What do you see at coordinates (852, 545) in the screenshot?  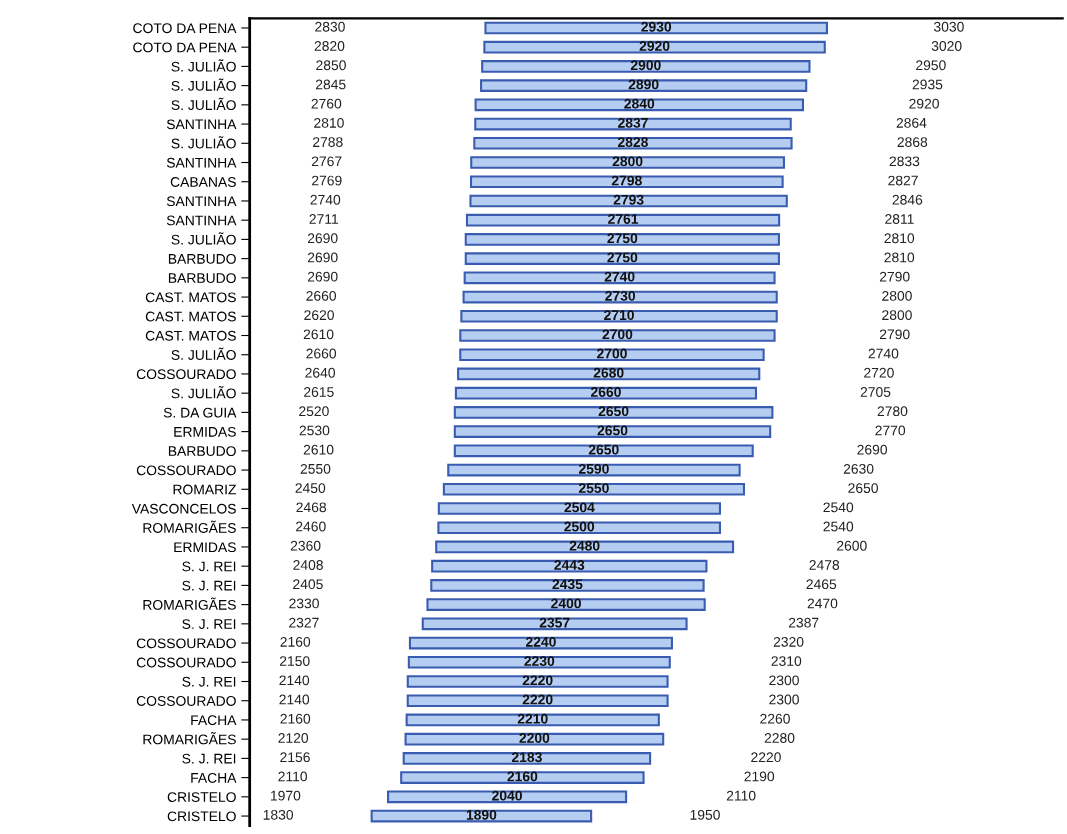 I see `data-label: 2600` at bounding box center [852, 545].